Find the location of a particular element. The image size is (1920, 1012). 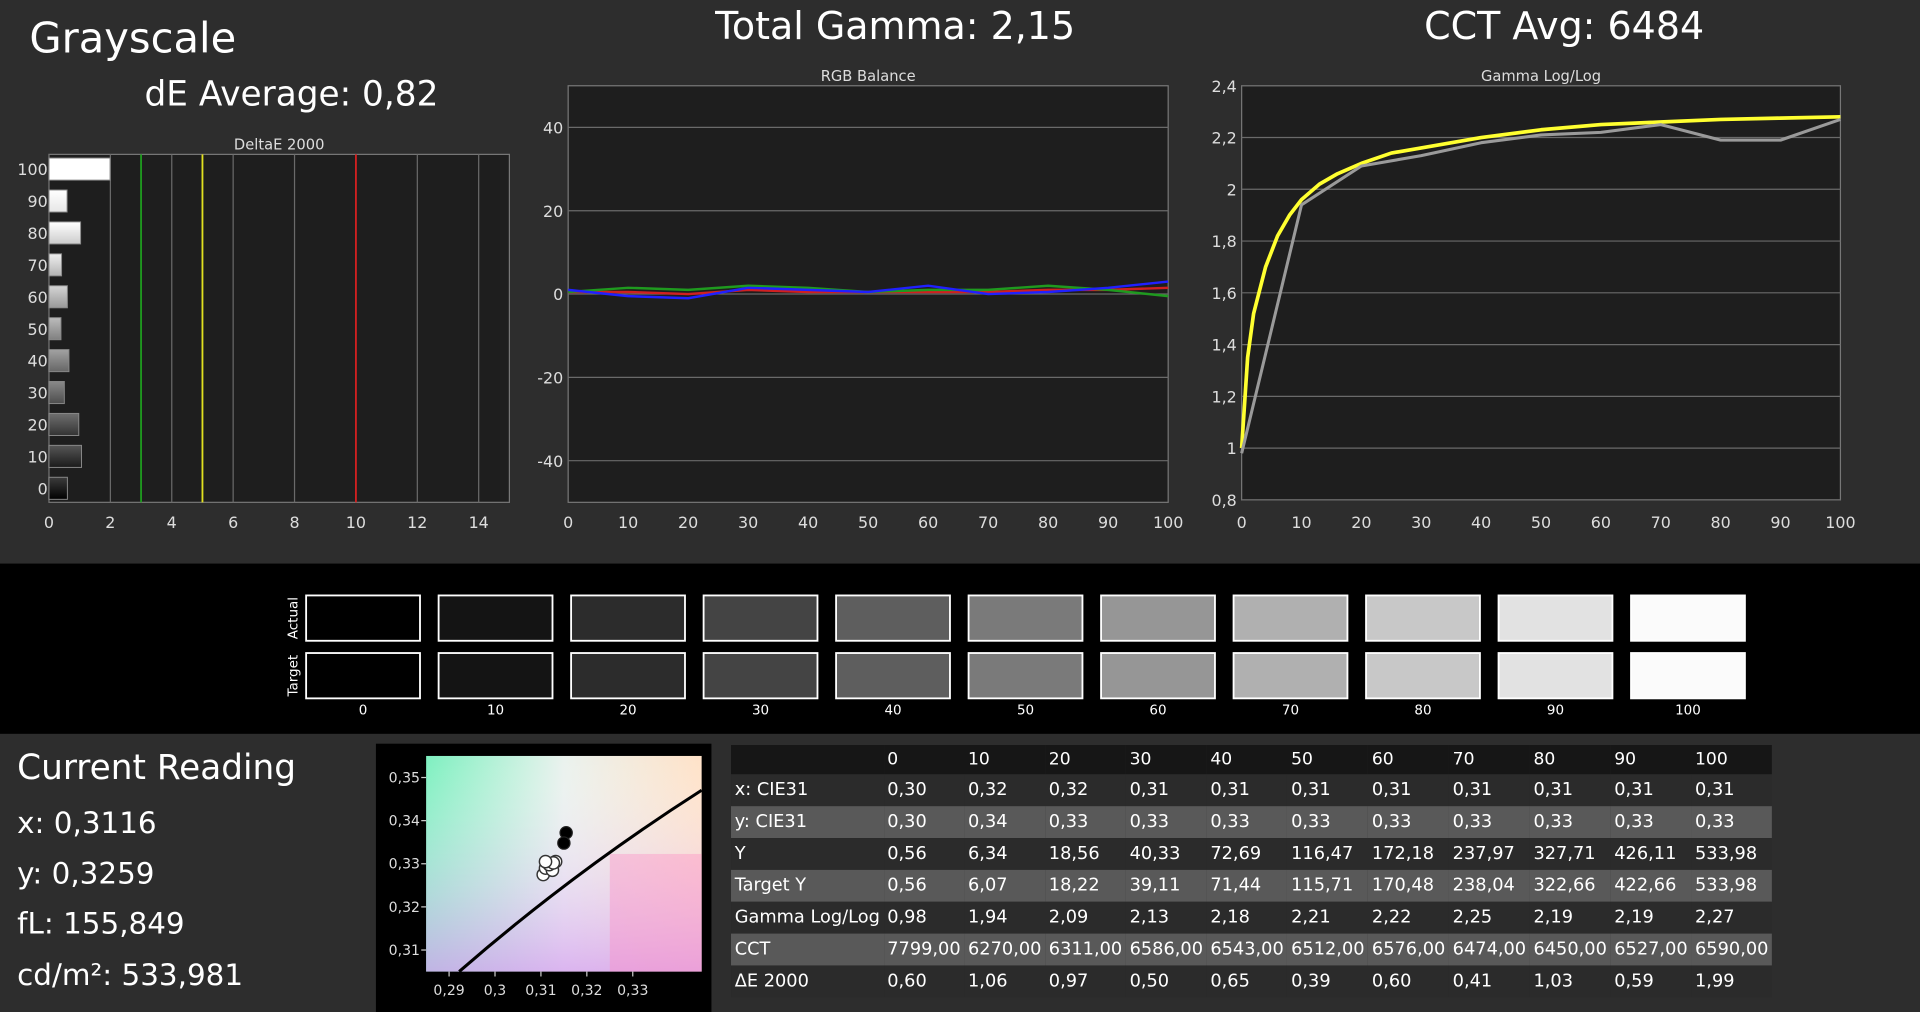

rgb-x-tick: 20 is located at coordinates (688, 522).